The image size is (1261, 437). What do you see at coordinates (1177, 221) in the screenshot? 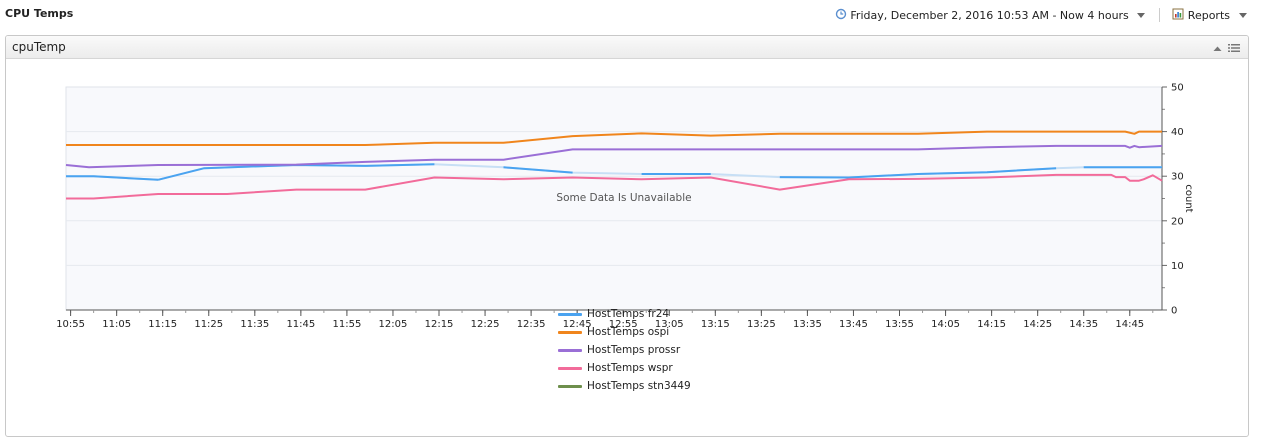
I see `y-tick-label: 20` at bounding box center [1177, 221].